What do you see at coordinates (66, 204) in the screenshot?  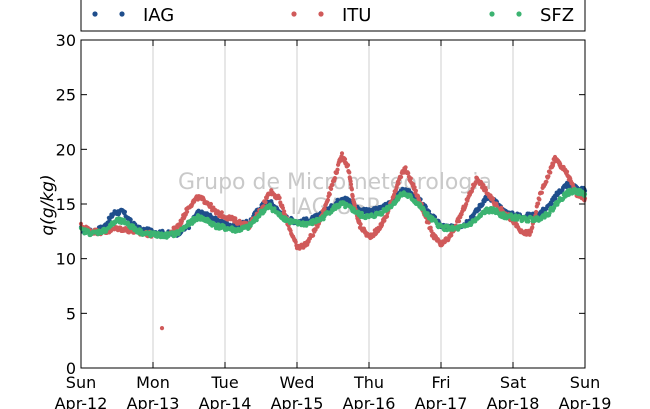 I see `y-tick-label: 15` at bounding box center [66, 204].